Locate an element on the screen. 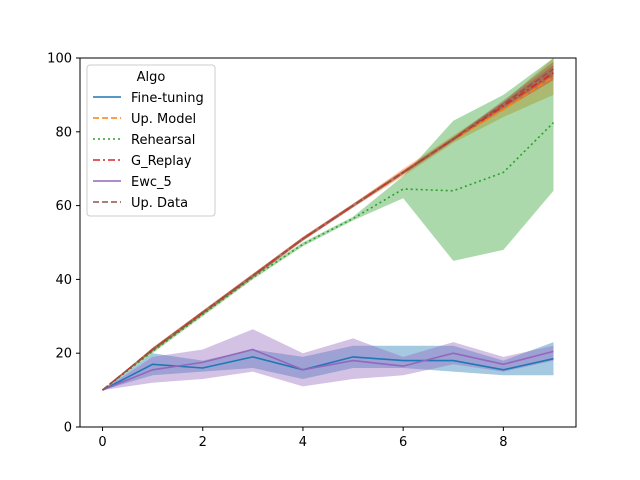 This screenshot has height=480, width=640. legend-label: Up. Model is located at coordinates (163, 119).